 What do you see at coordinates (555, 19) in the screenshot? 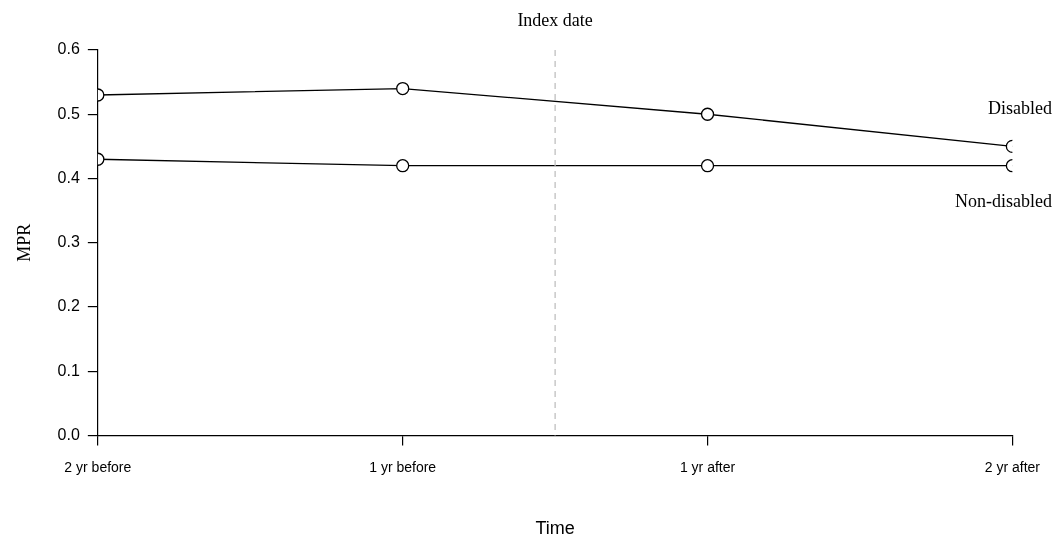
I see `text: Index date` at bounding box center [555, 19].